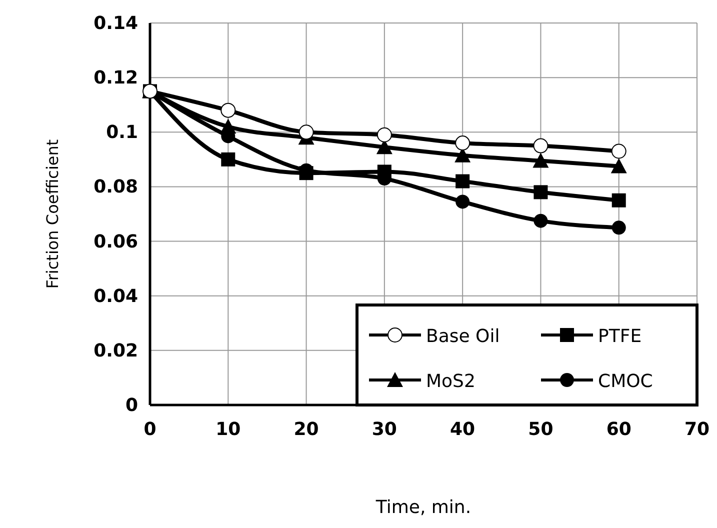  Describe the element at coordinates (116, 296) in the screenshot. I see `y-tick-label: 0.04` at that location.